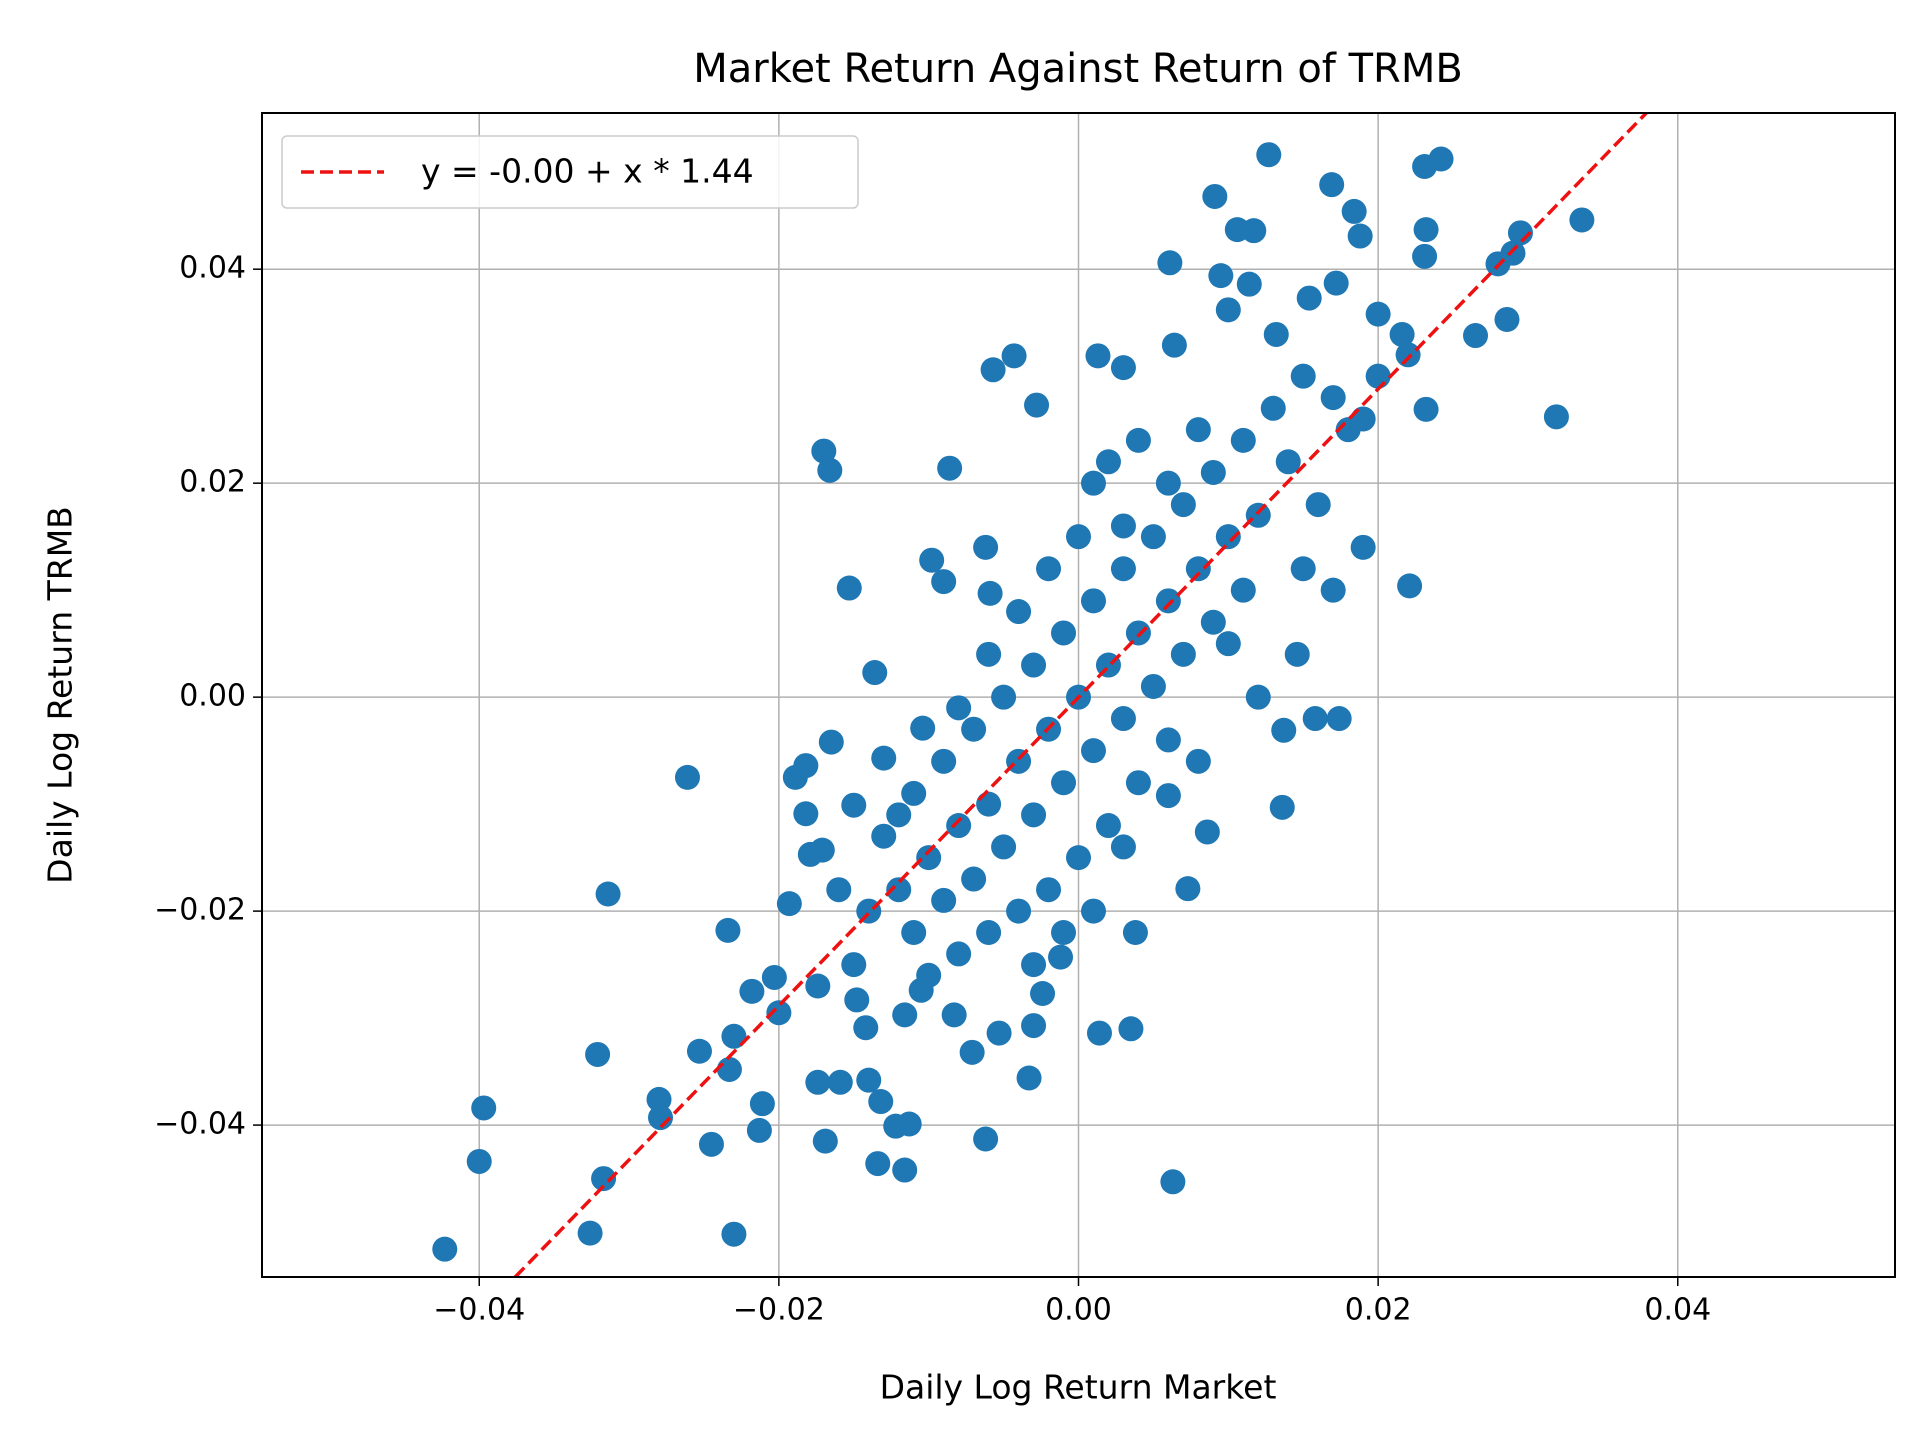  I want to click on x-axis-label: Daily Log Return Market, so click(1078, 1387).